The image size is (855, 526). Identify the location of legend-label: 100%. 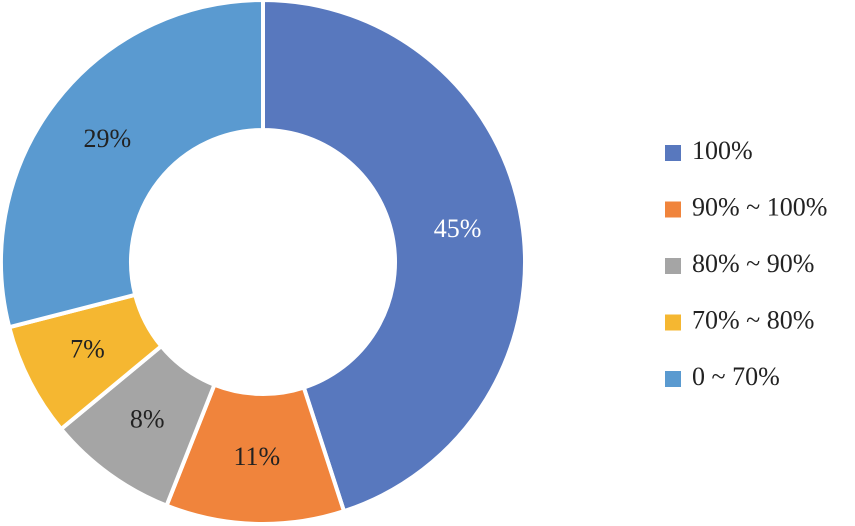
(722, 150).